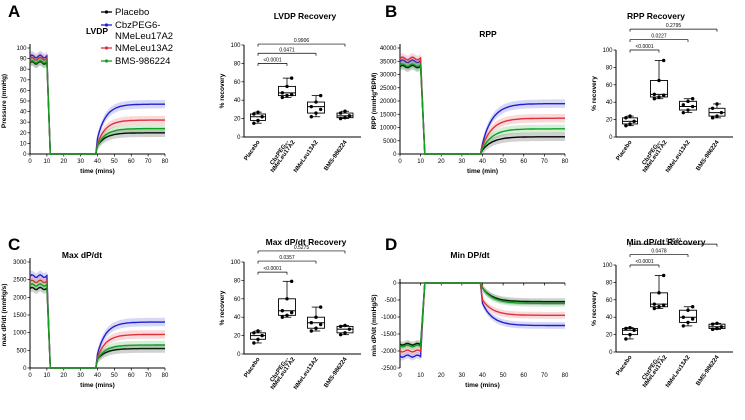 The width and height of the screenshot is (745, 420). Describe the element at coordinates (659, 38) in the screenshot. I see `significance-bracket: 0.0227` at that location.